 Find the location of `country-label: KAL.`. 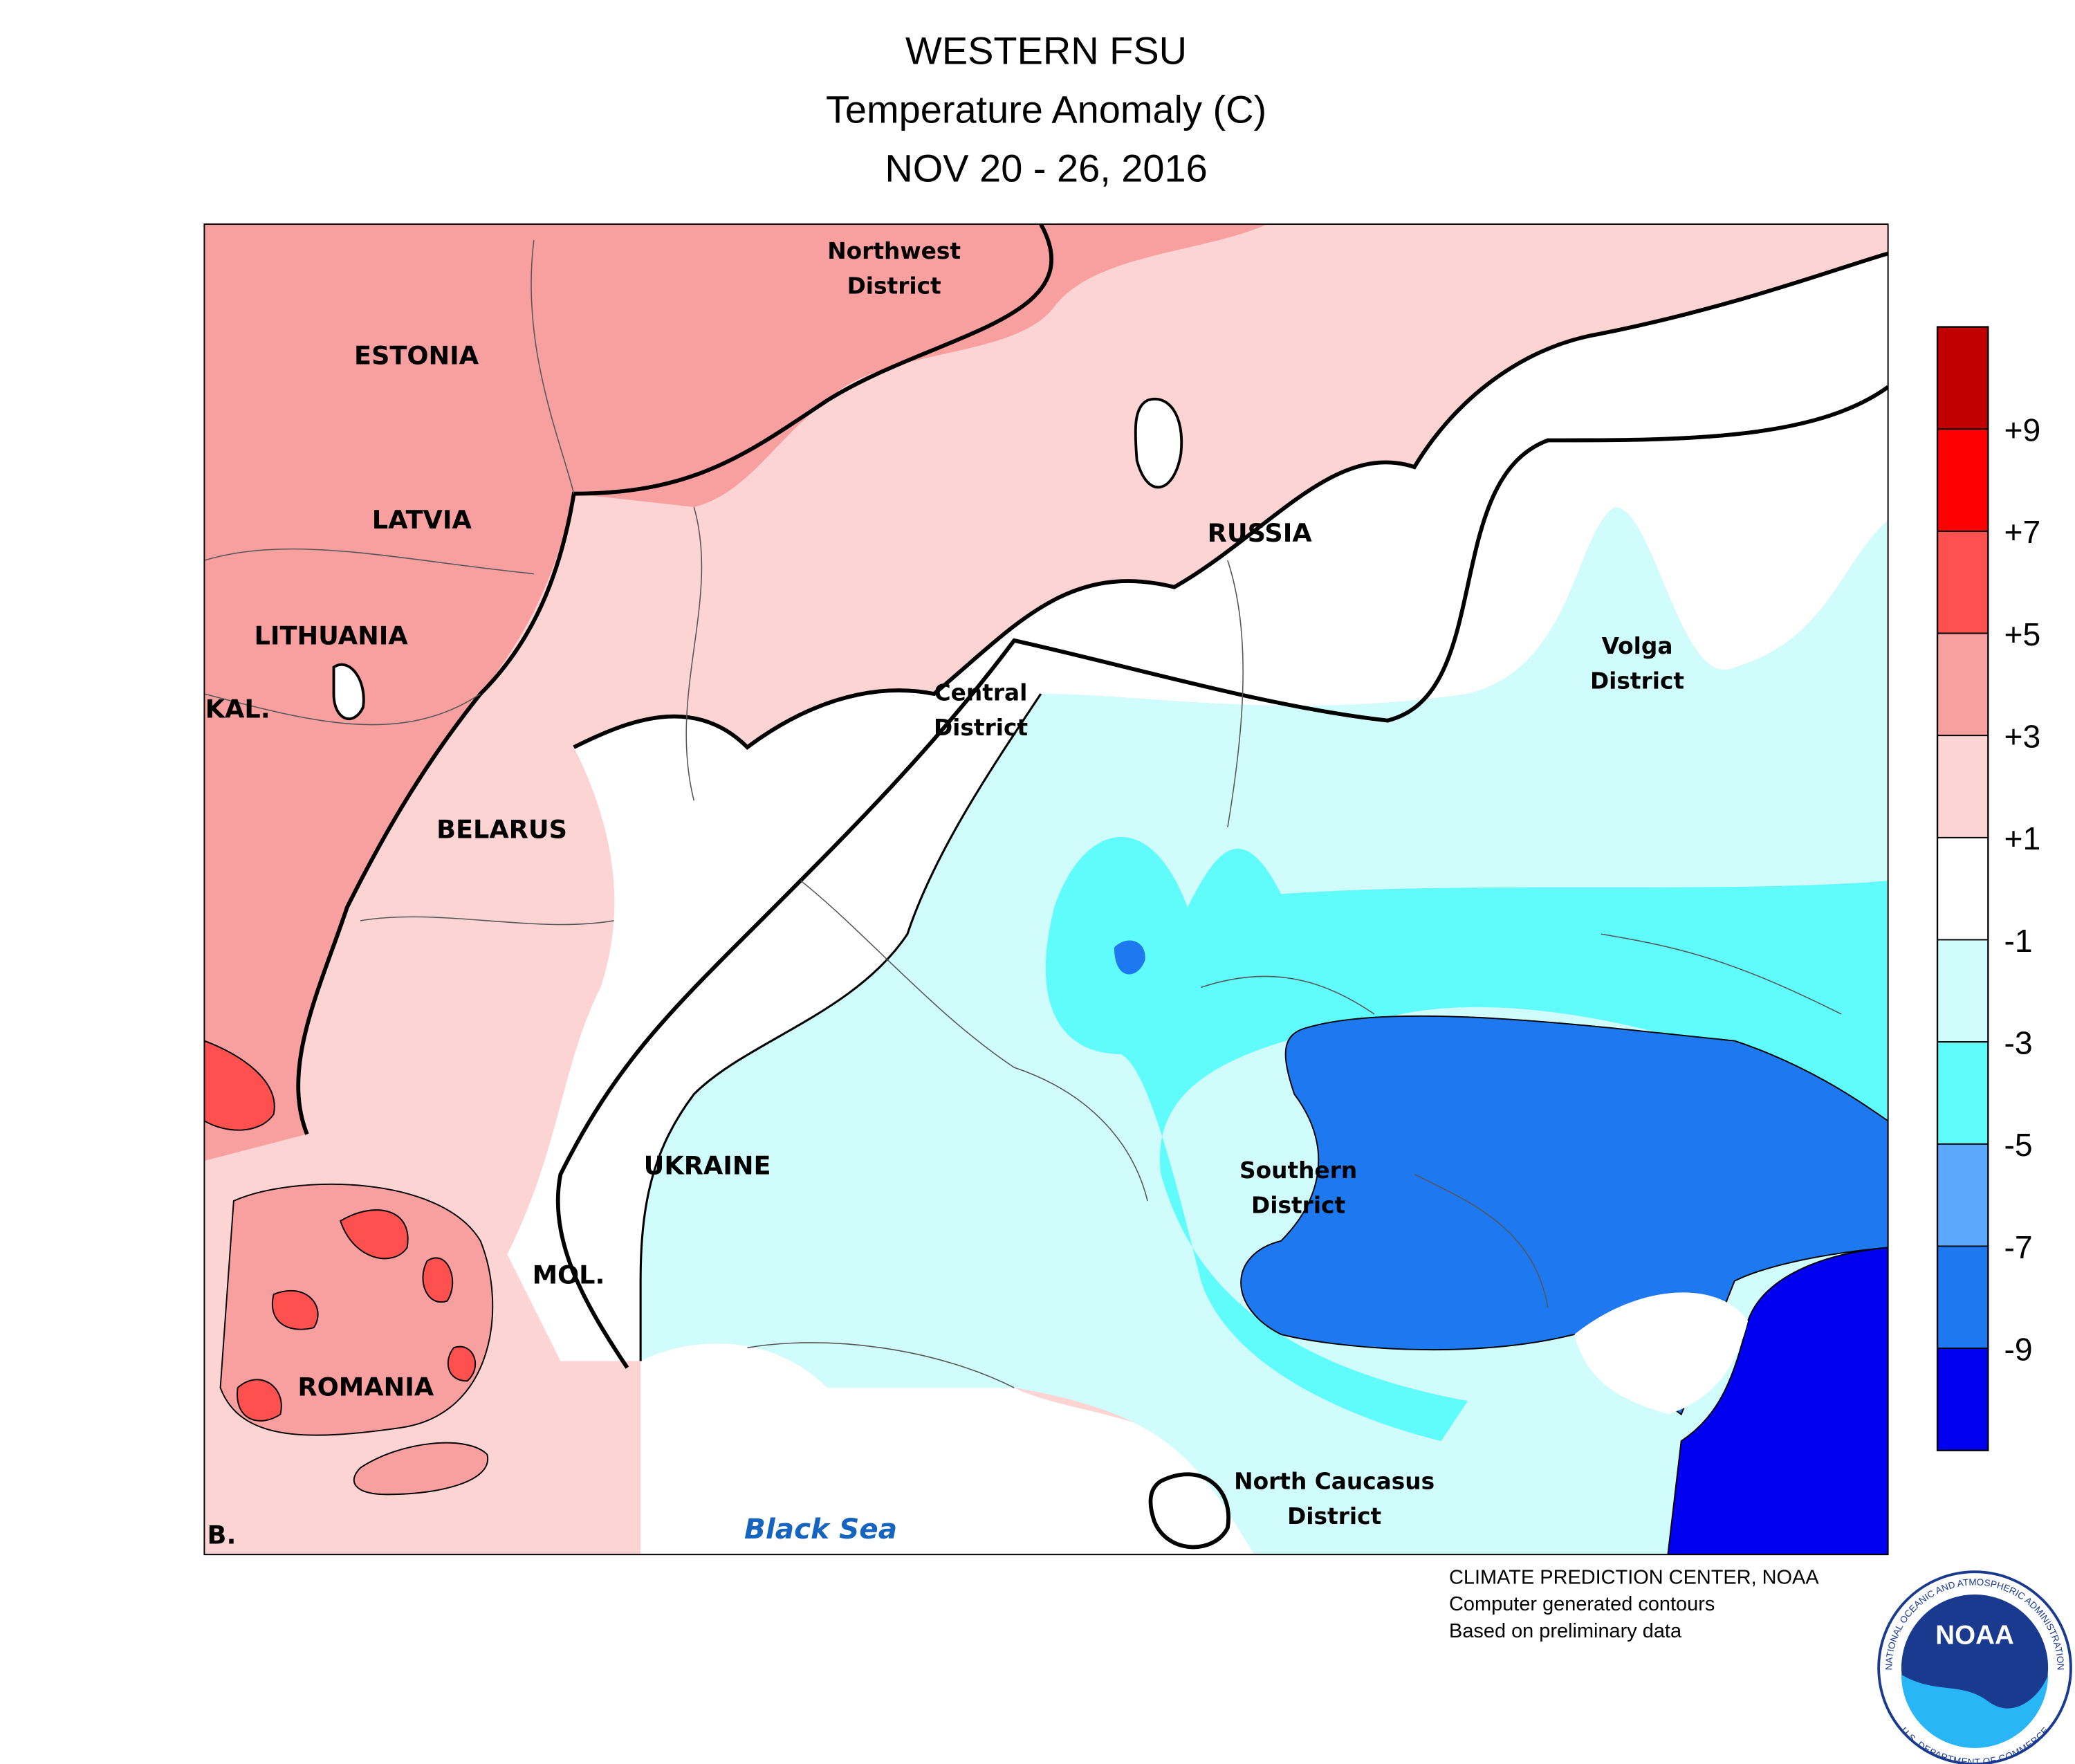

country-label: KAL. is located at coordinates (237, 709).